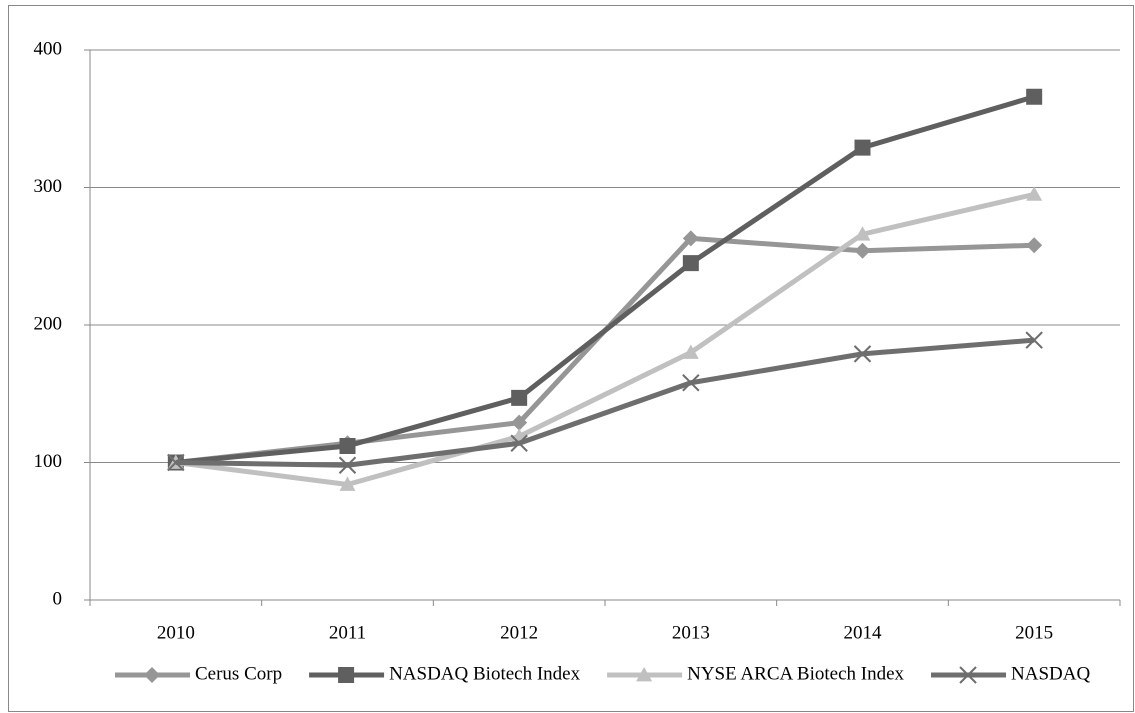 This screenshot has height=713, width=1135. I want to click on x-tick-label: 2014, so click(863, 632).